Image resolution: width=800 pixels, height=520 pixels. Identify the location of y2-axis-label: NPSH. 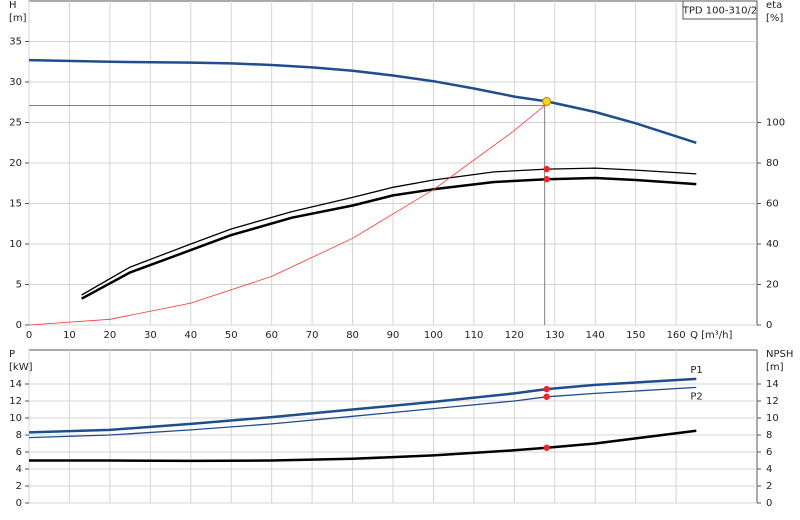
(779, 354).